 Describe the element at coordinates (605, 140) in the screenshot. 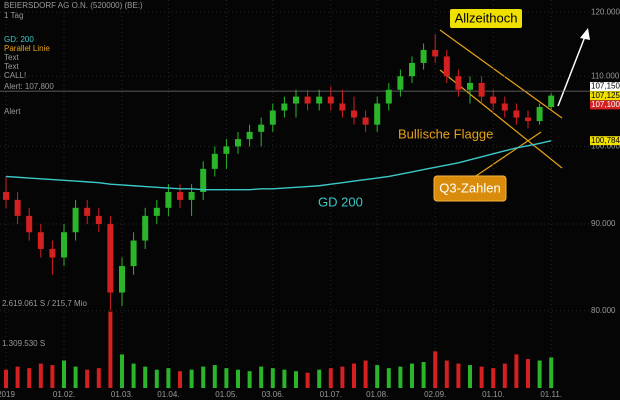

I see `price-label: 100,784` at that location.